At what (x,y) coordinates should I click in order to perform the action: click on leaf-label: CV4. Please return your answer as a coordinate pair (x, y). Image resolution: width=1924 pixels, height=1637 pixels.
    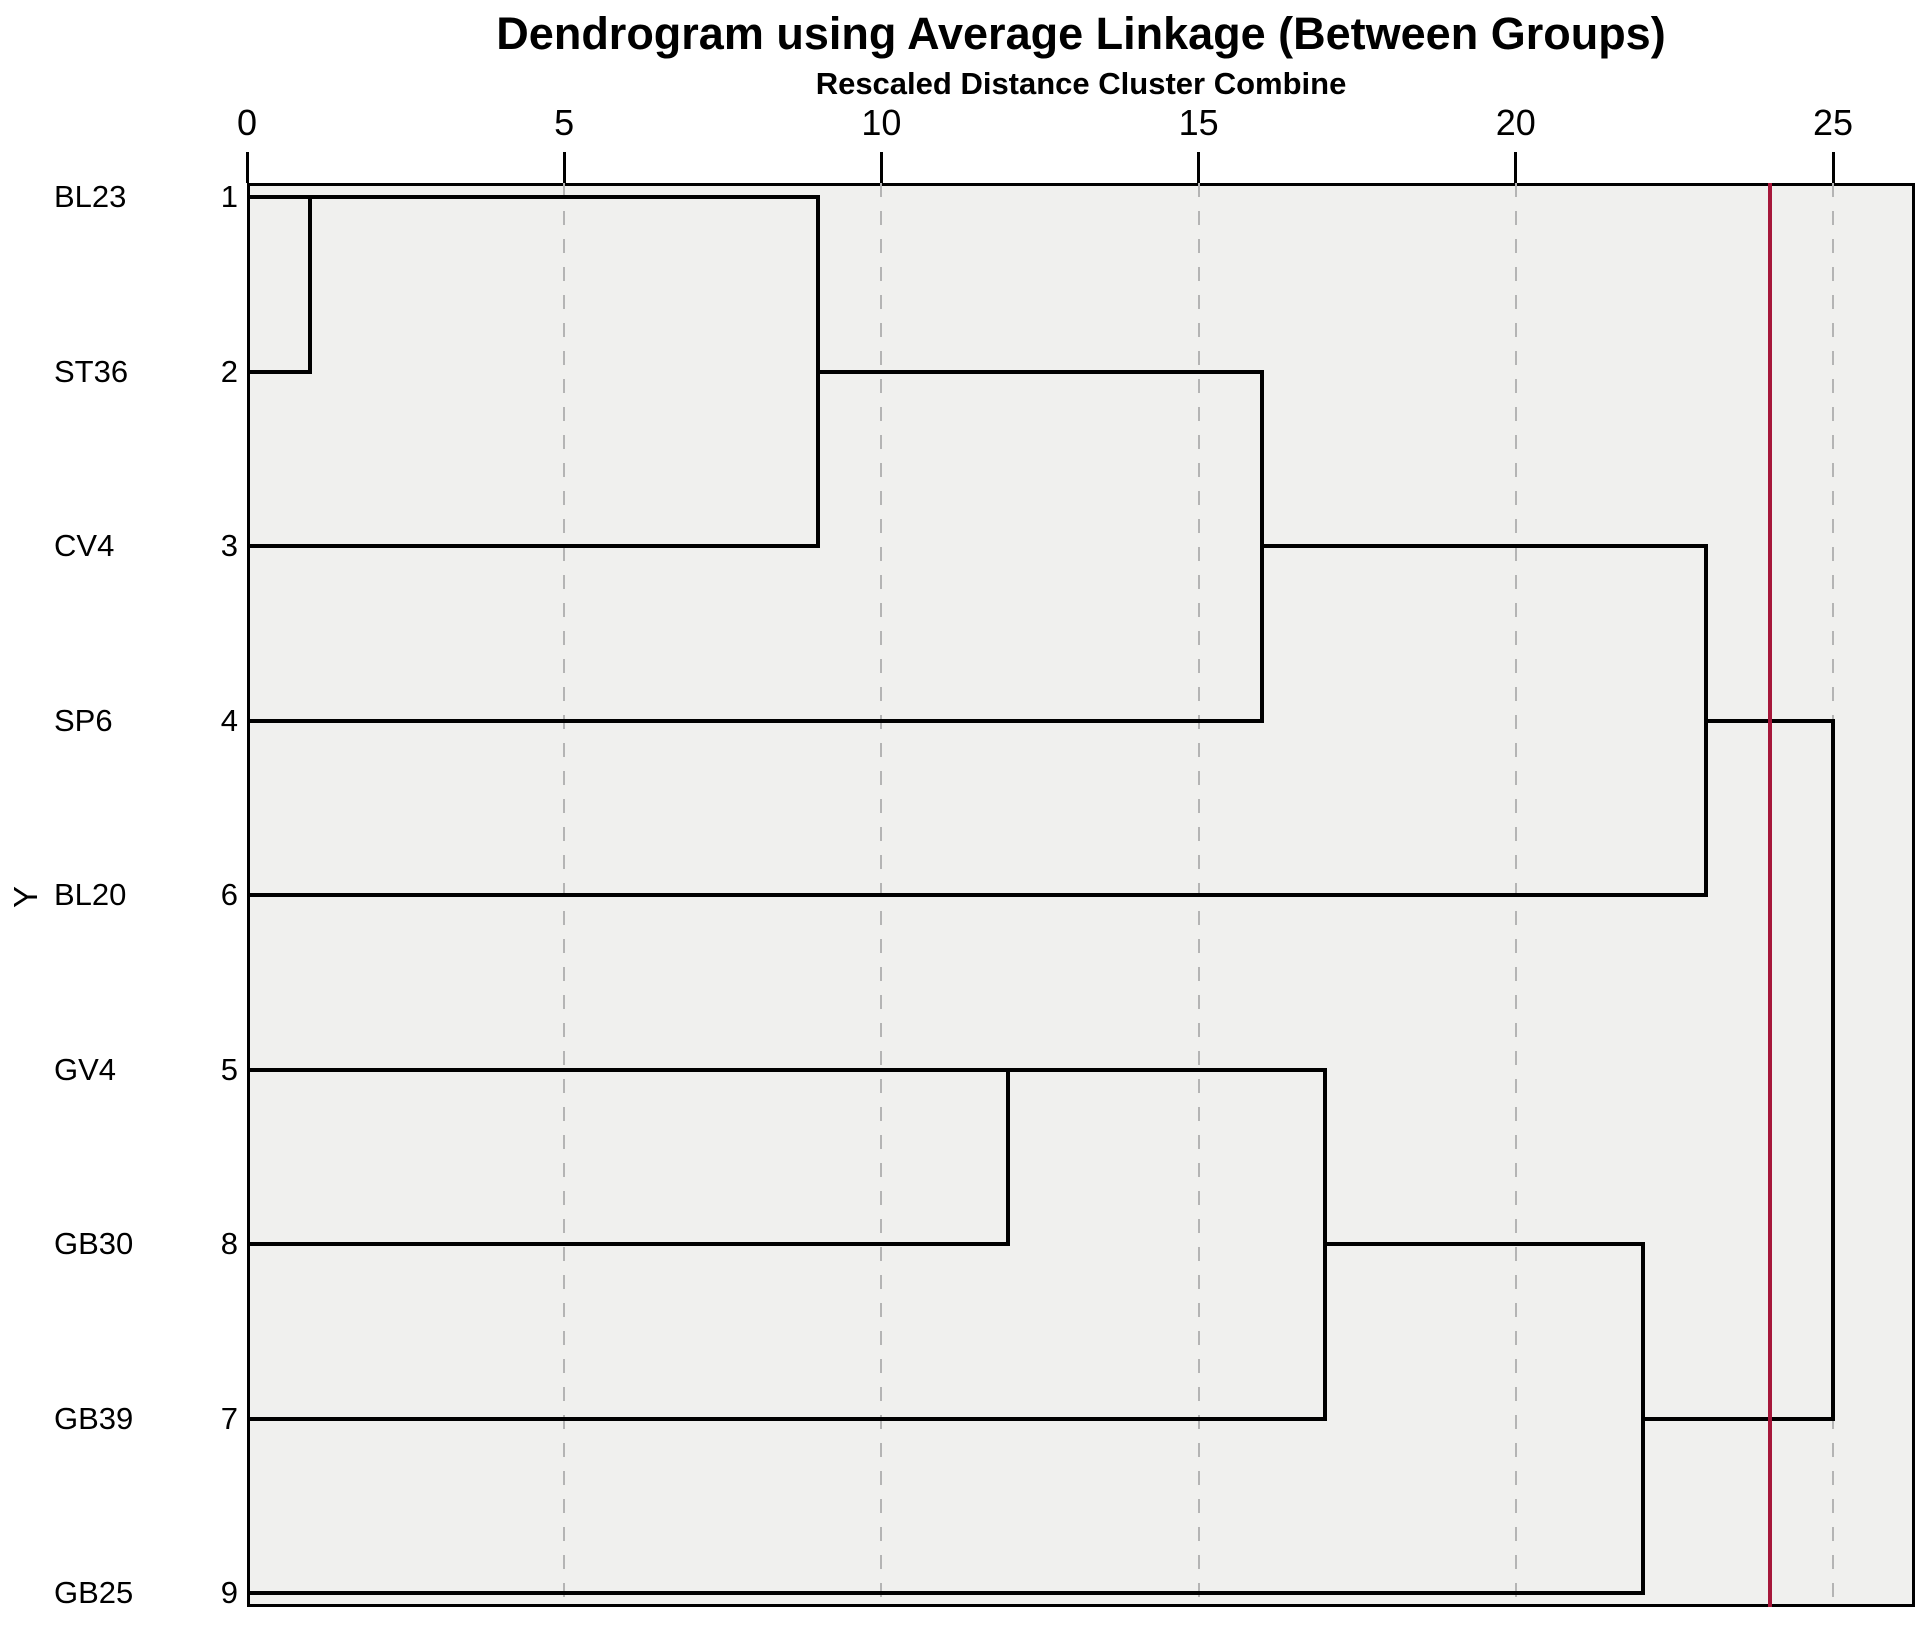
    Looking at the image, I should click on (84, 545).